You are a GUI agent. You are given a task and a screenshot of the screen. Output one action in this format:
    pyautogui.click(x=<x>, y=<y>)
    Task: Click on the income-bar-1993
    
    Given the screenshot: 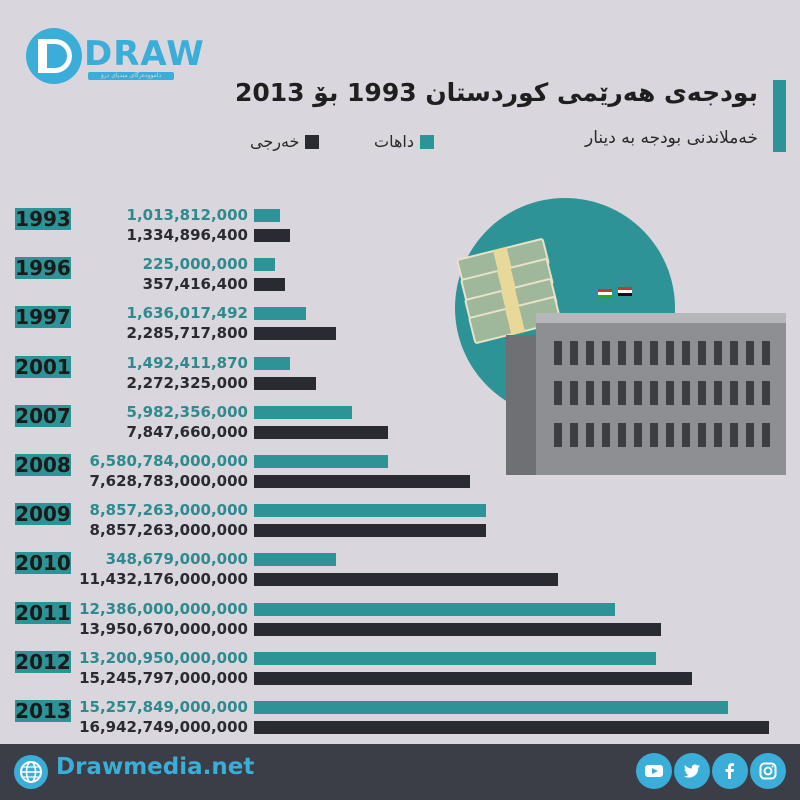 What is the action you would take?
    pyautogui.click(x=267, y=215)
    